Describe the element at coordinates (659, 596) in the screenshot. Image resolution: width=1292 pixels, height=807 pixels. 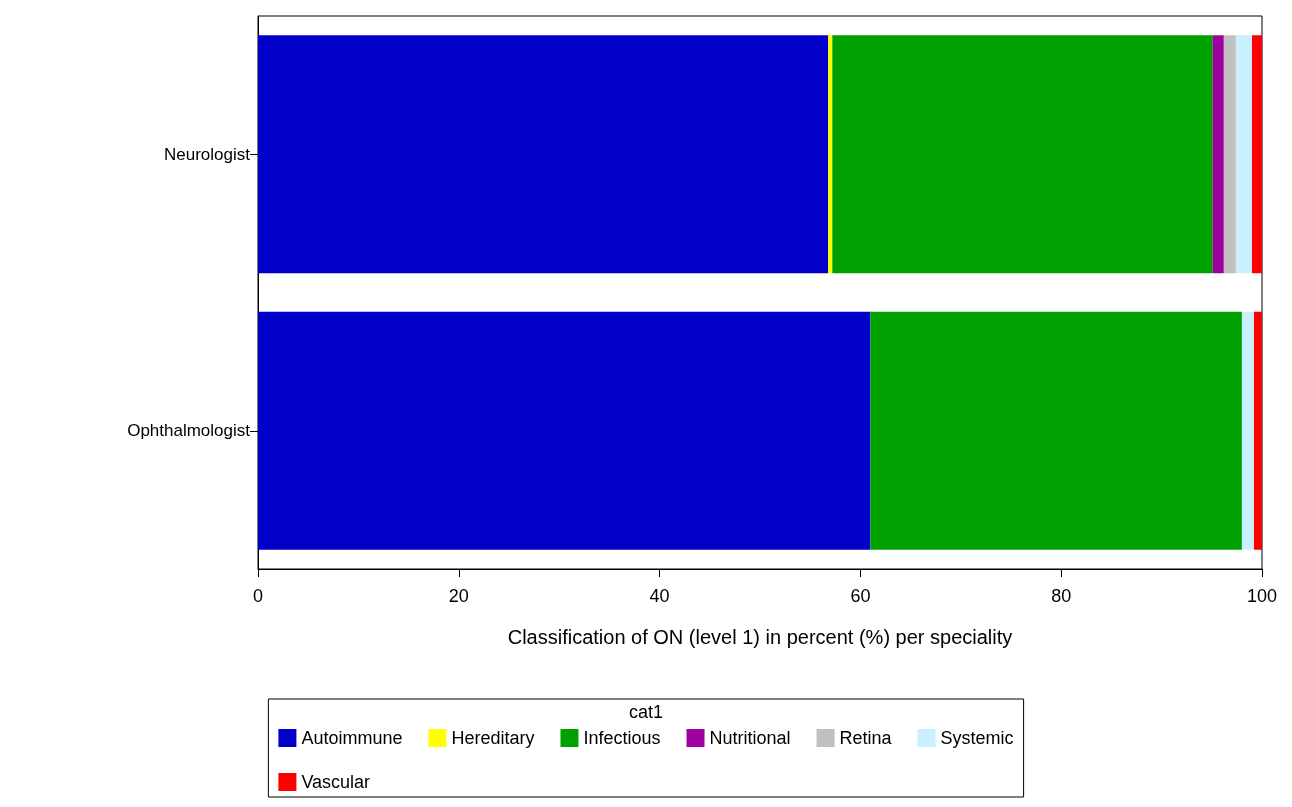
I see `x-tick-label: 40` at that location.